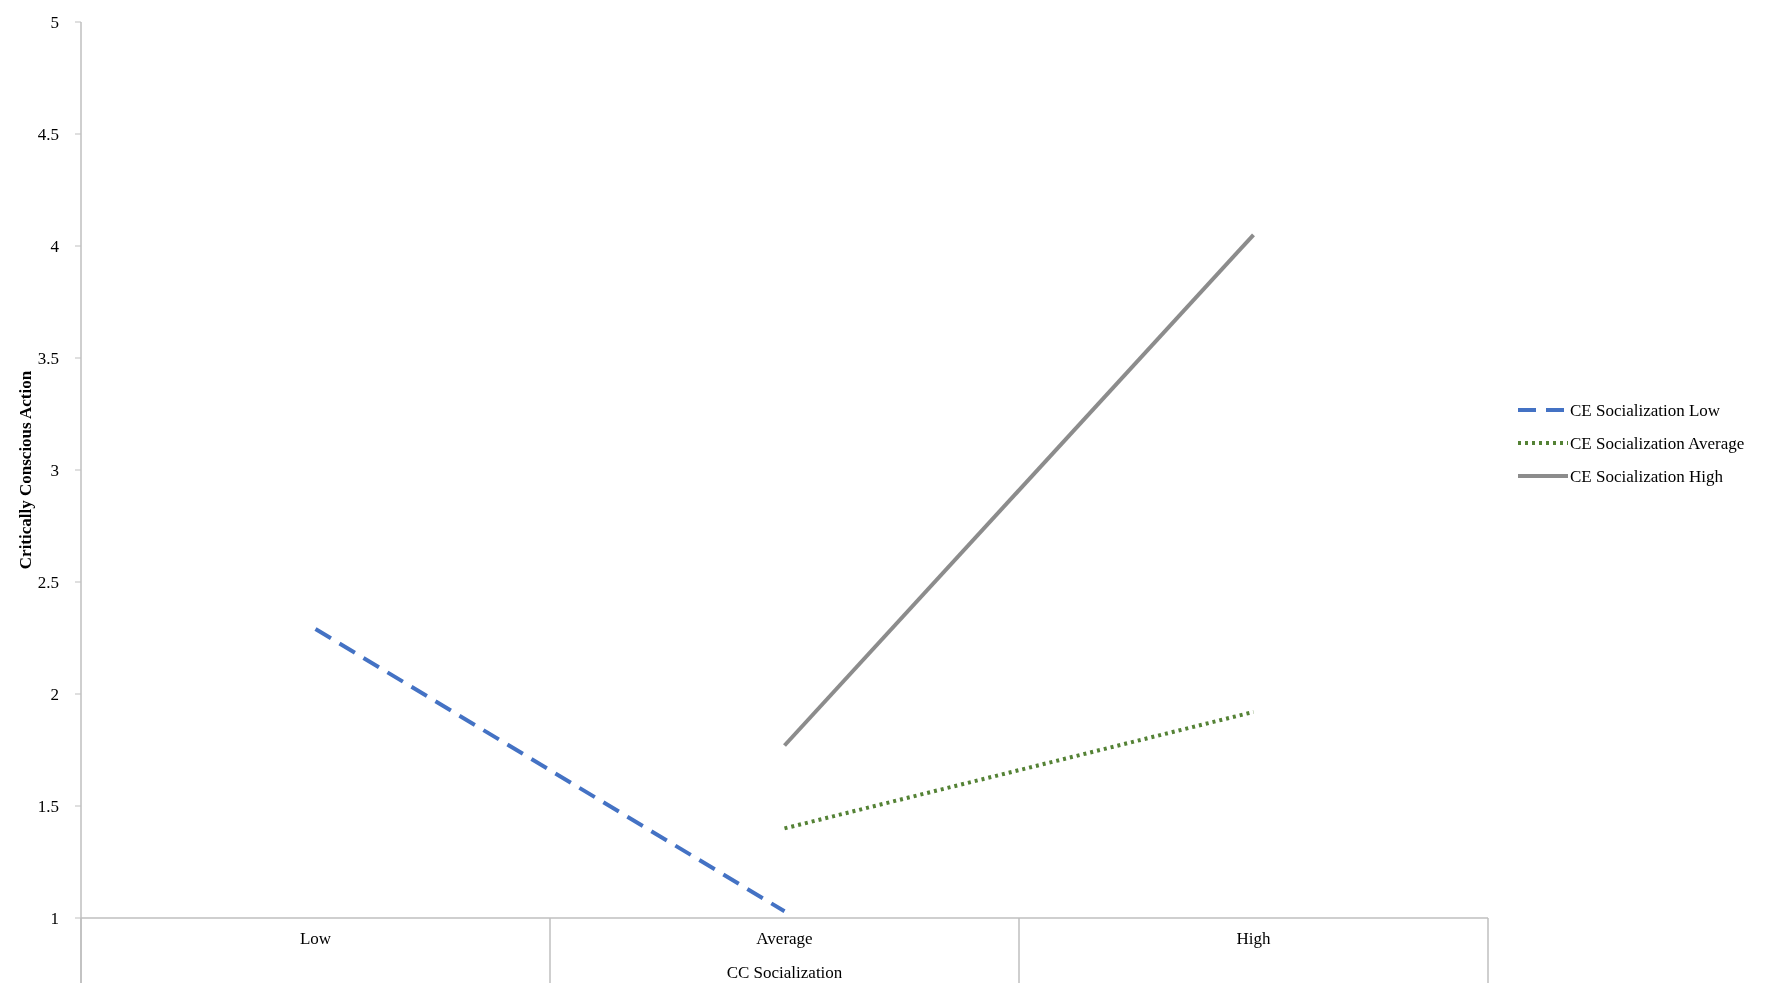 The width and height of the screenshot is (1772, 983). I want to click on y-tick-label: 2.5, so click(48, 582).